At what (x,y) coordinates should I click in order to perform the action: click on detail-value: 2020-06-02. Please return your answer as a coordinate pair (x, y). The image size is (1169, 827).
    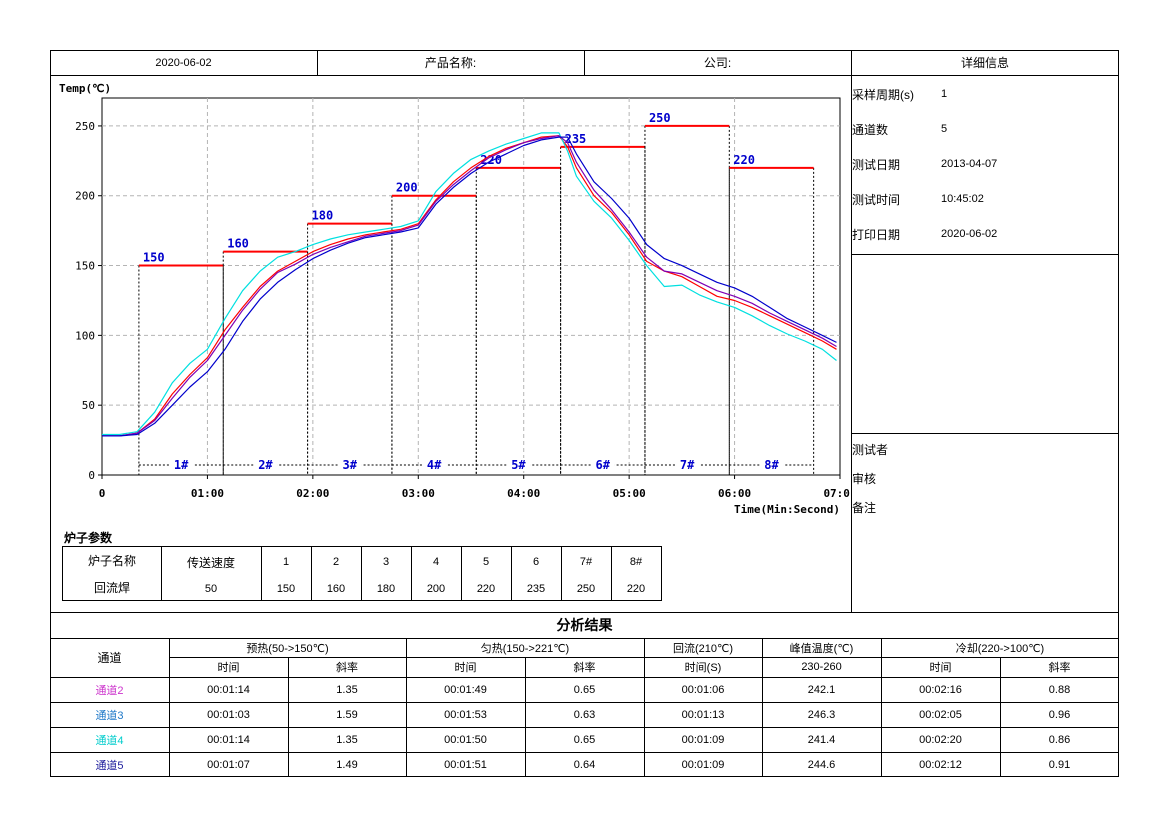
    Looking at the image, I should click on (969, 234).